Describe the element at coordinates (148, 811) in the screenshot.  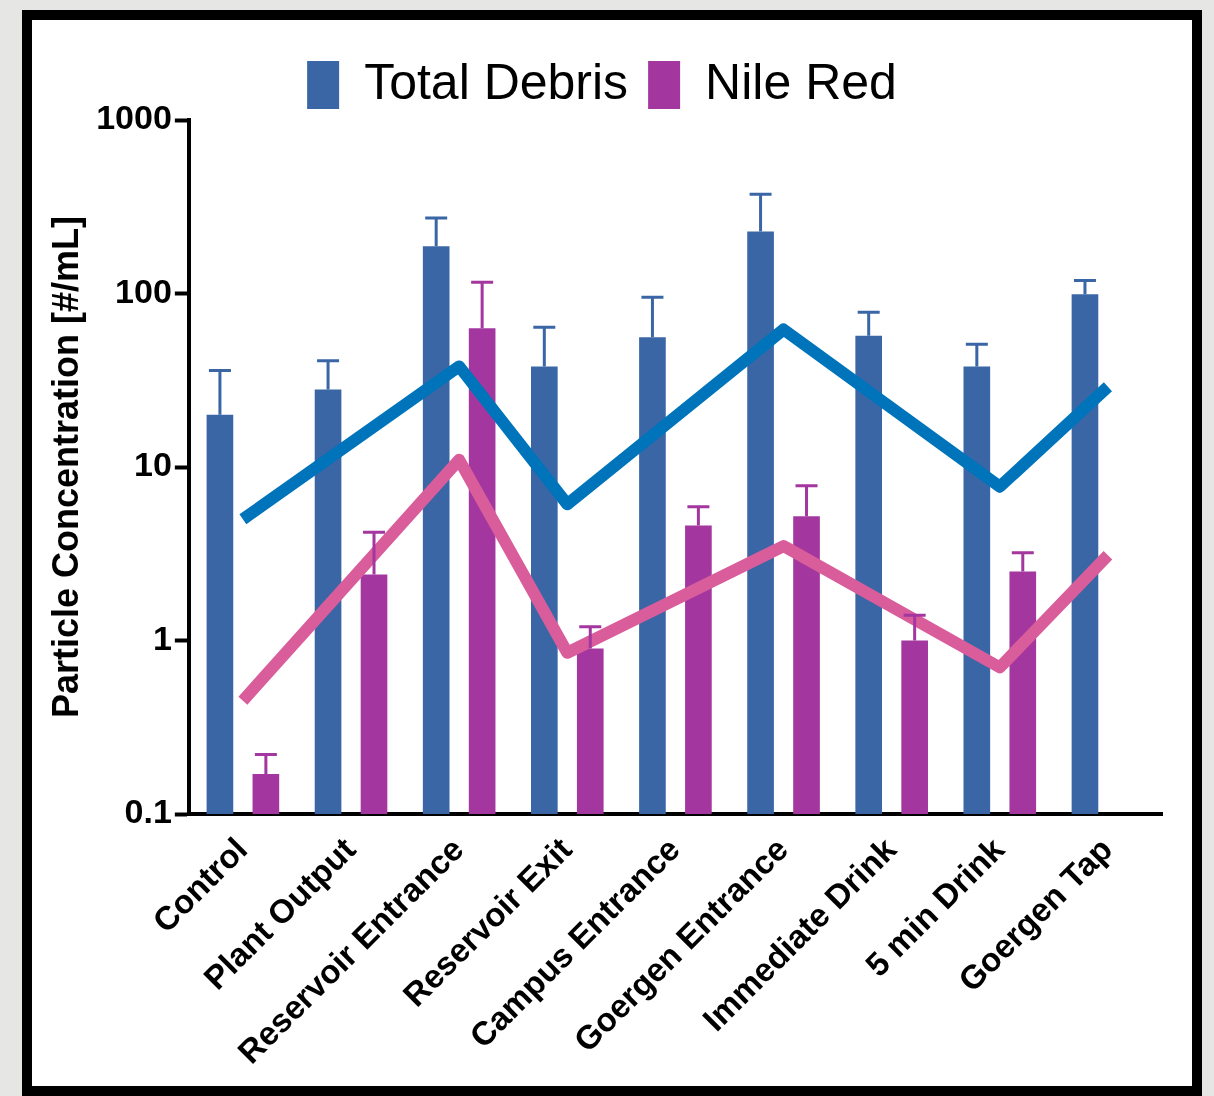
I see `y-tick-label: 0.1` at that location.